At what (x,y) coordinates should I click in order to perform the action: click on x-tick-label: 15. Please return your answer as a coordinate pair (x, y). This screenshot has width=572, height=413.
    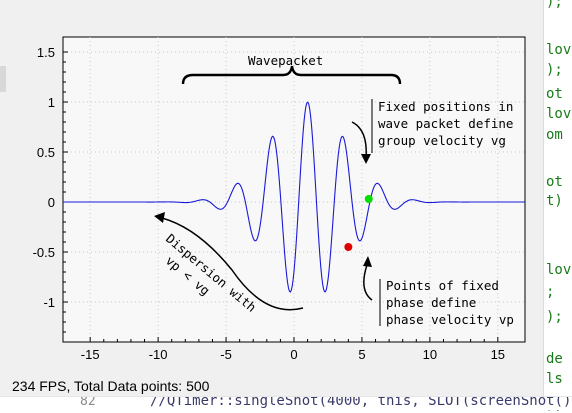
    Looking at the image, I should click on (498, 354).